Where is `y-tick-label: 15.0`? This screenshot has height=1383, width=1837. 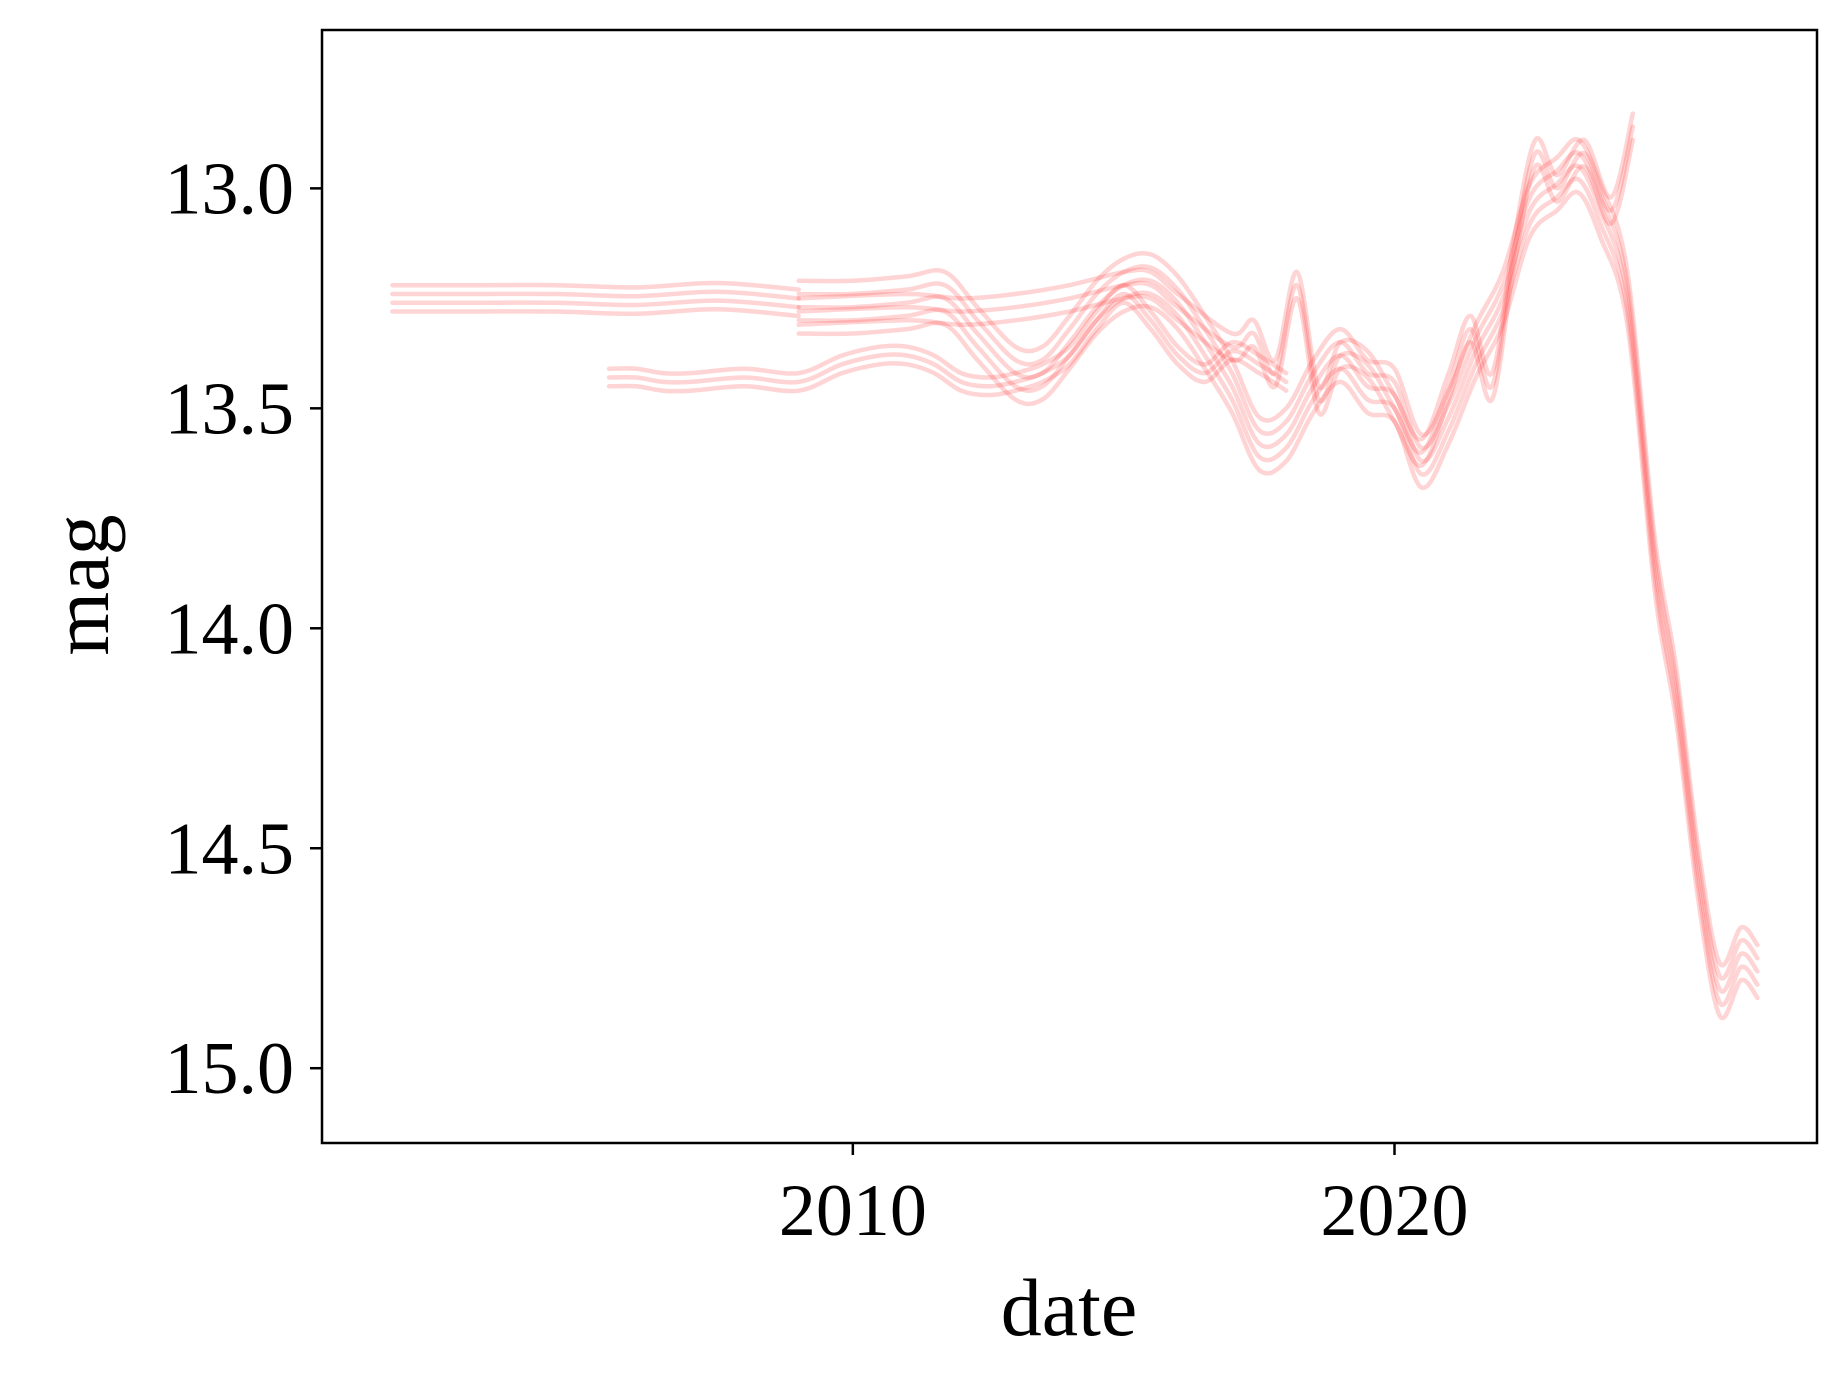 y-tick-label: 15.0 is located at coordinates (230, 1069).